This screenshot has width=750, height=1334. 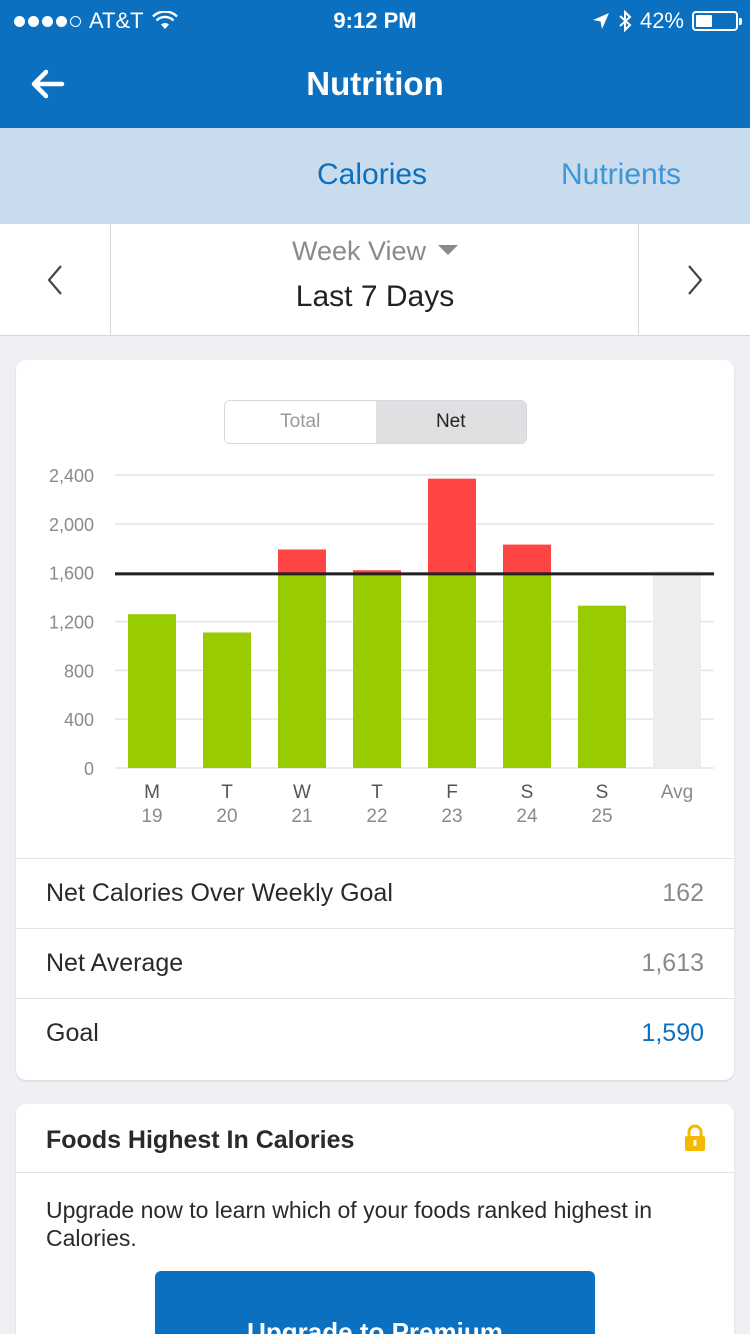 I want to click on y-tick-label: 800, so click(x=79, y=671).